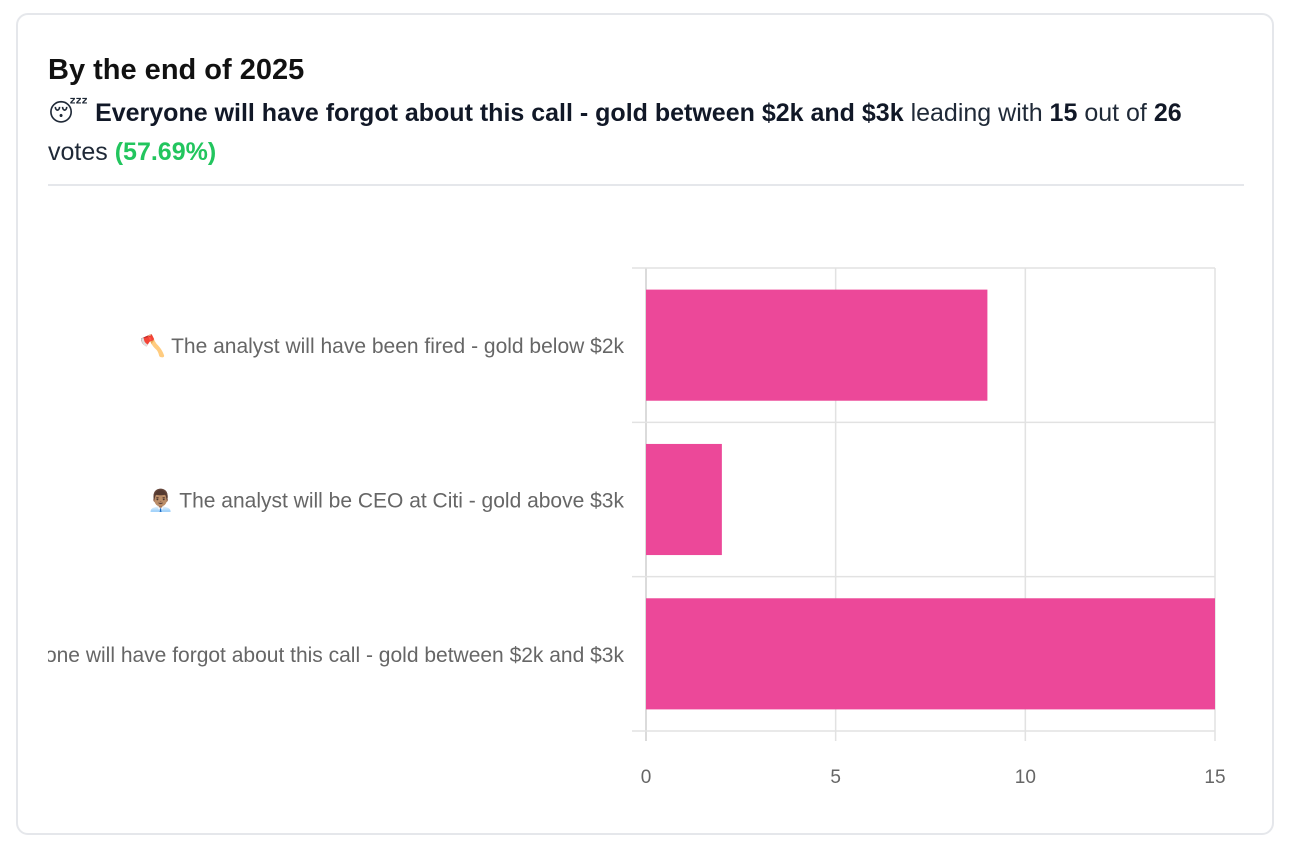  Describe the element at coordinates (1136, 113) in the screenshot. I see `of-text: of` at that location.